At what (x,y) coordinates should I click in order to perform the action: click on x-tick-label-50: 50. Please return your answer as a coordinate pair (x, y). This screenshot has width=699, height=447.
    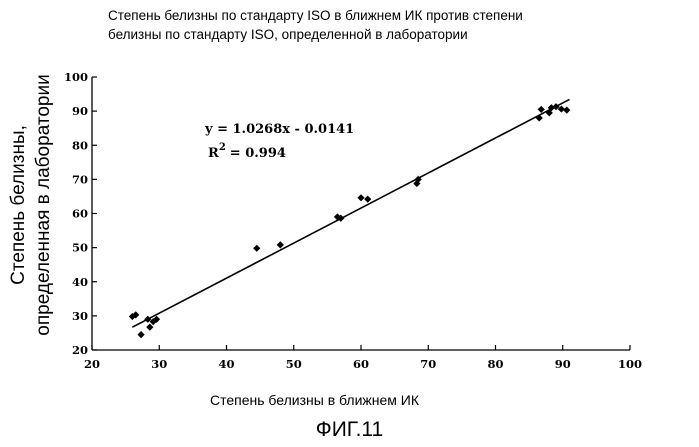
    Looking at the image, I should click on (294, 364).